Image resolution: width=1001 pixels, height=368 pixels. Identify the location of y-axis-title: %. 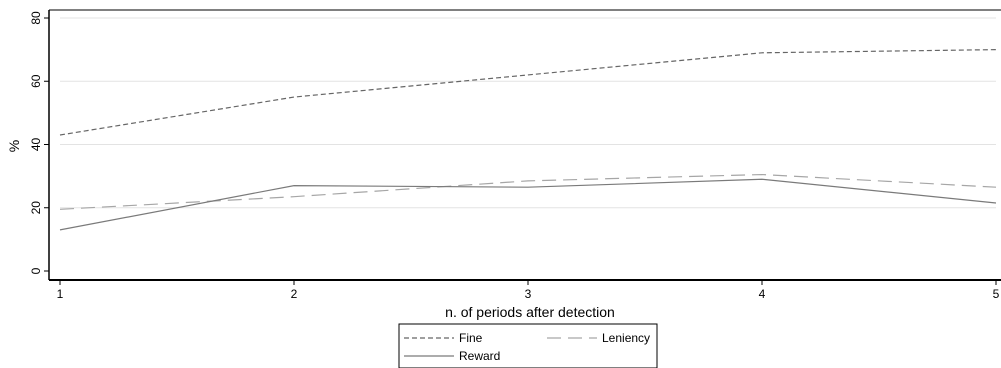
(14, 146).